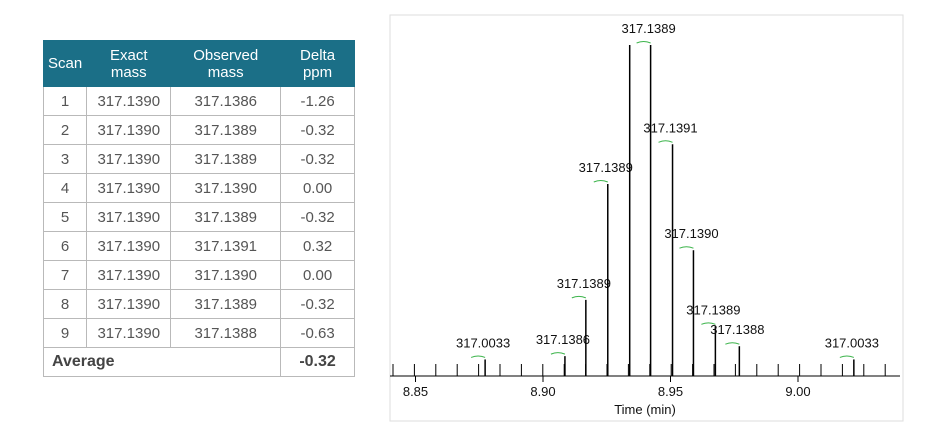 This screenshot has height=441, width=950. Describe the element at coordinates (317, 362) in the screenshot. I see `average-value: -0.32` at that location.